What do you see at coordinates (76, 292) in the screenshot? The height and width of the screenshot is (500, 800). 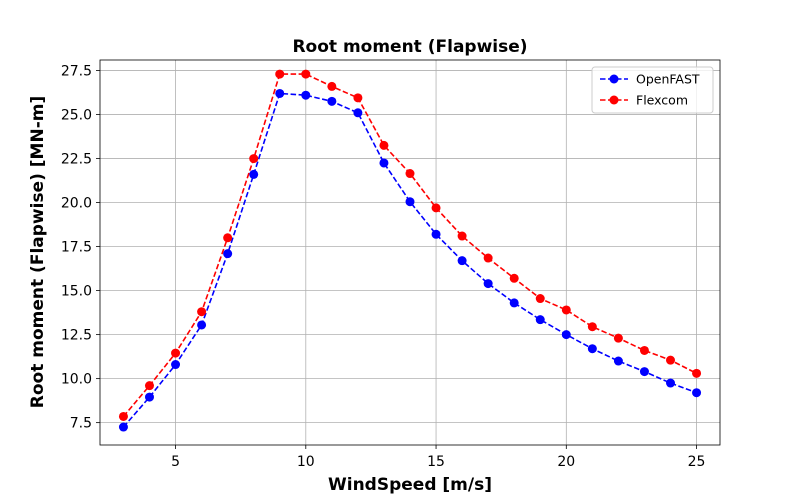 I see `y-tick-label: 15.0` at bounding box center [76, 292].